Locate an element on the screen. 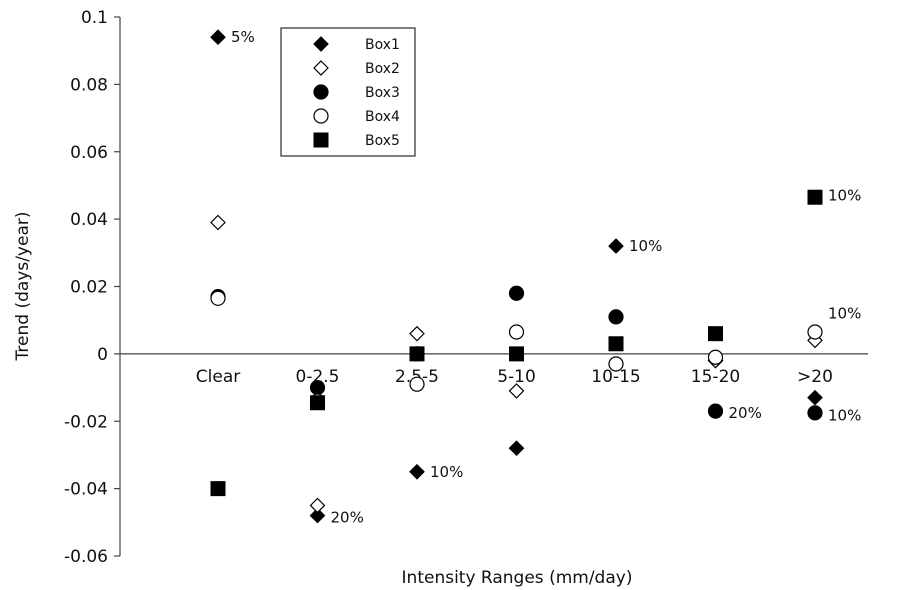 The height and width of the screenshot is (590, 904). series-box4 is located at coordinates (516, 349).